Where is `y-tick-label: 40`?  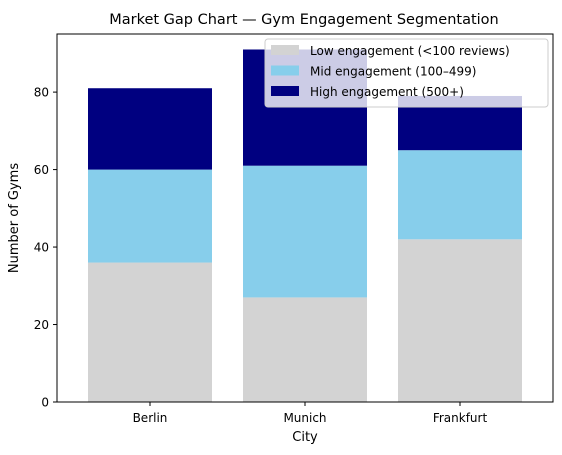
y-tick-label: 40 is located at coordinates (41, 248).